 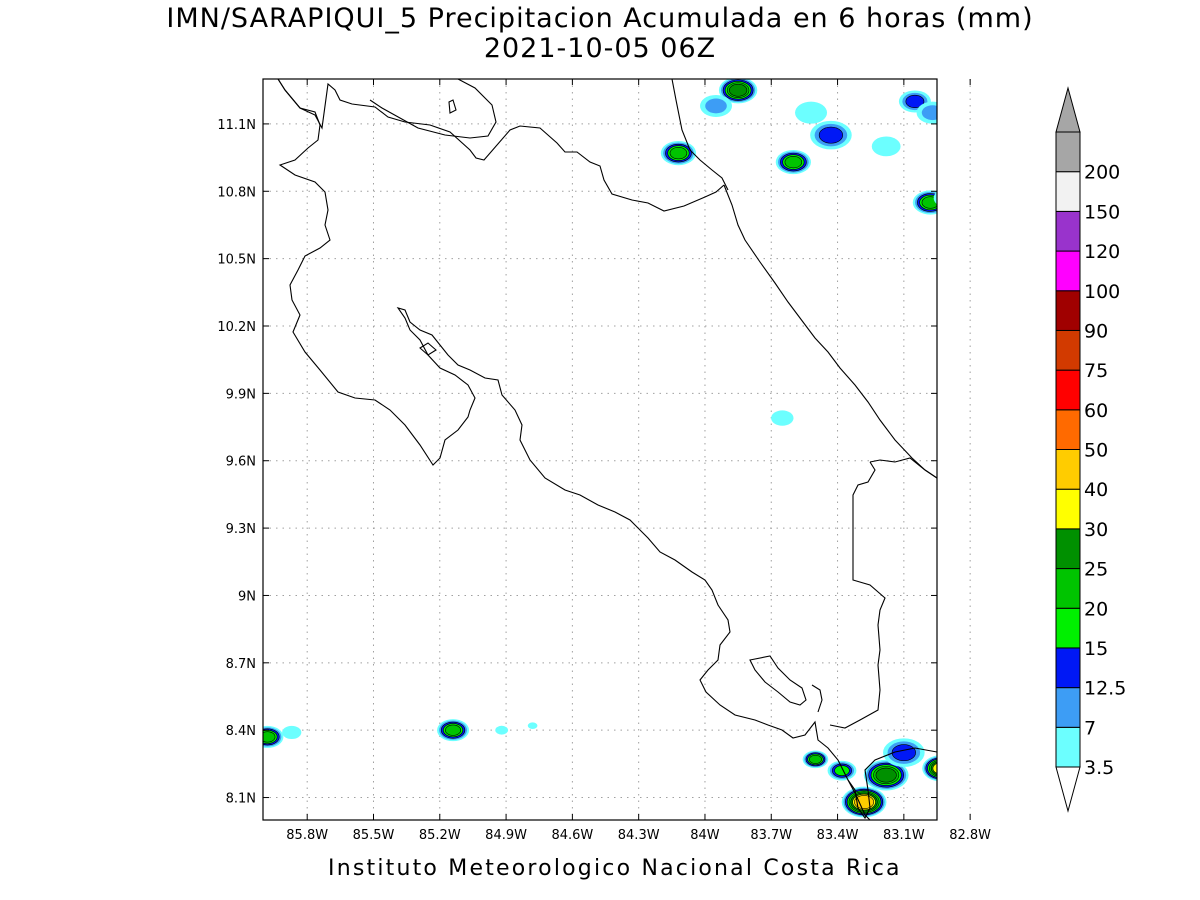 I want to click on lon-tick-label: 85.8W, so click(x=307, y=835).